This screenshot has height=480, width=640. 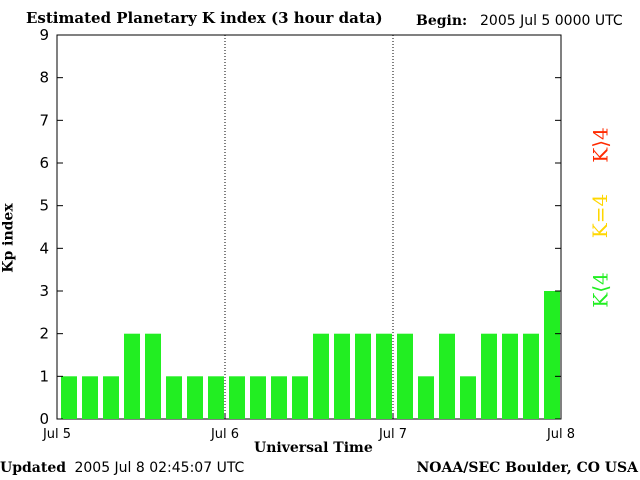 I want to click on legend-k-less-4: K⟨4, so click(x=600, y=290).